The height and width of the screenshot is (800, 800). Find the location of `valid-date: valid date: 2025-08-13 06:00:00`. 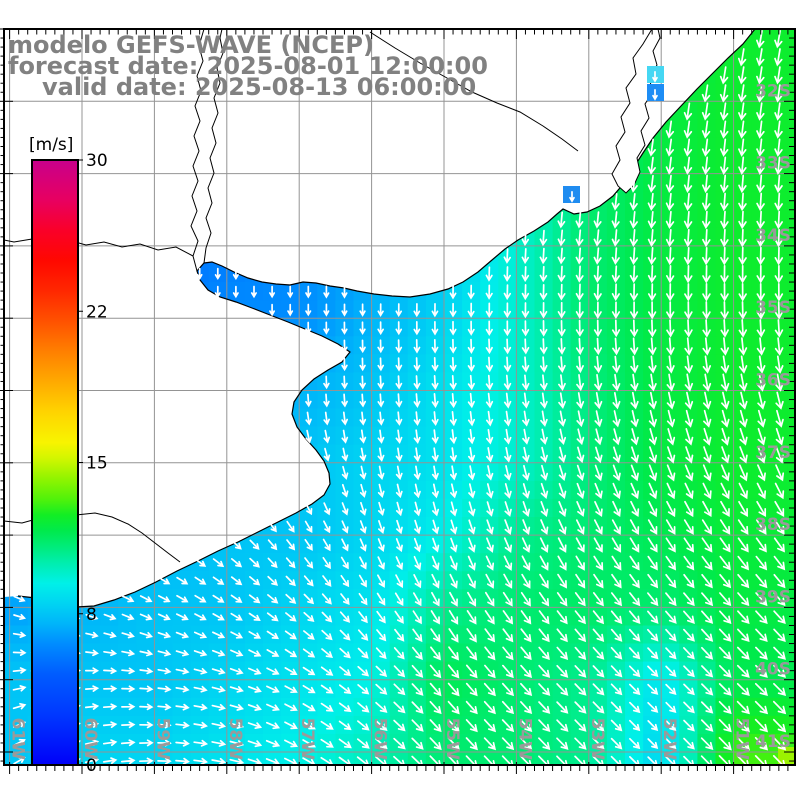

valid-date: valid date: 2025-08-13 06:00:00 is located at coordinates (259, 87).